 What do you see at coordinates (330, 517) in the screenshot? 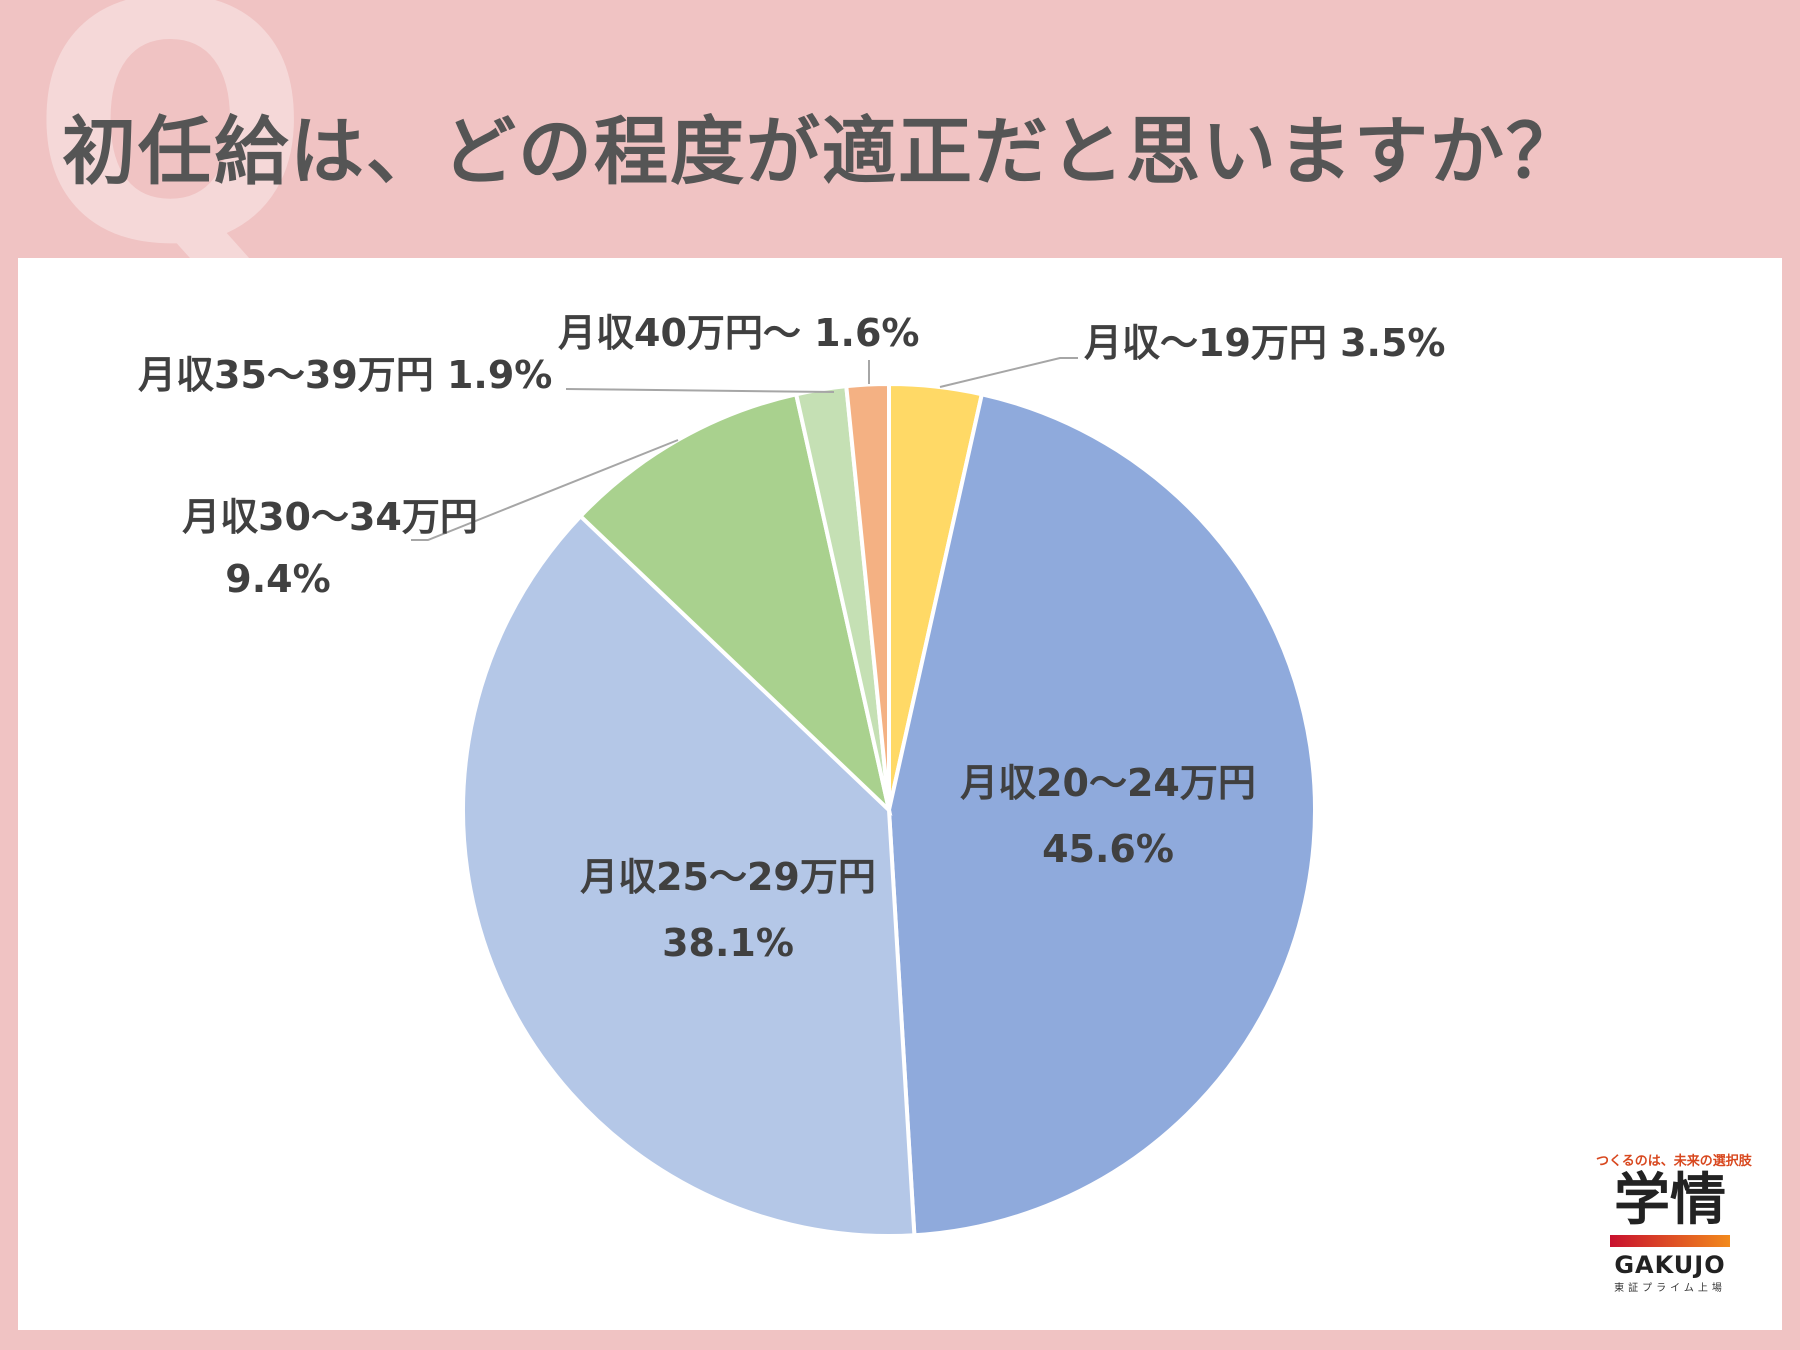
I see `slice-label: 月収30～34万円` at bounding box center [330, 517].